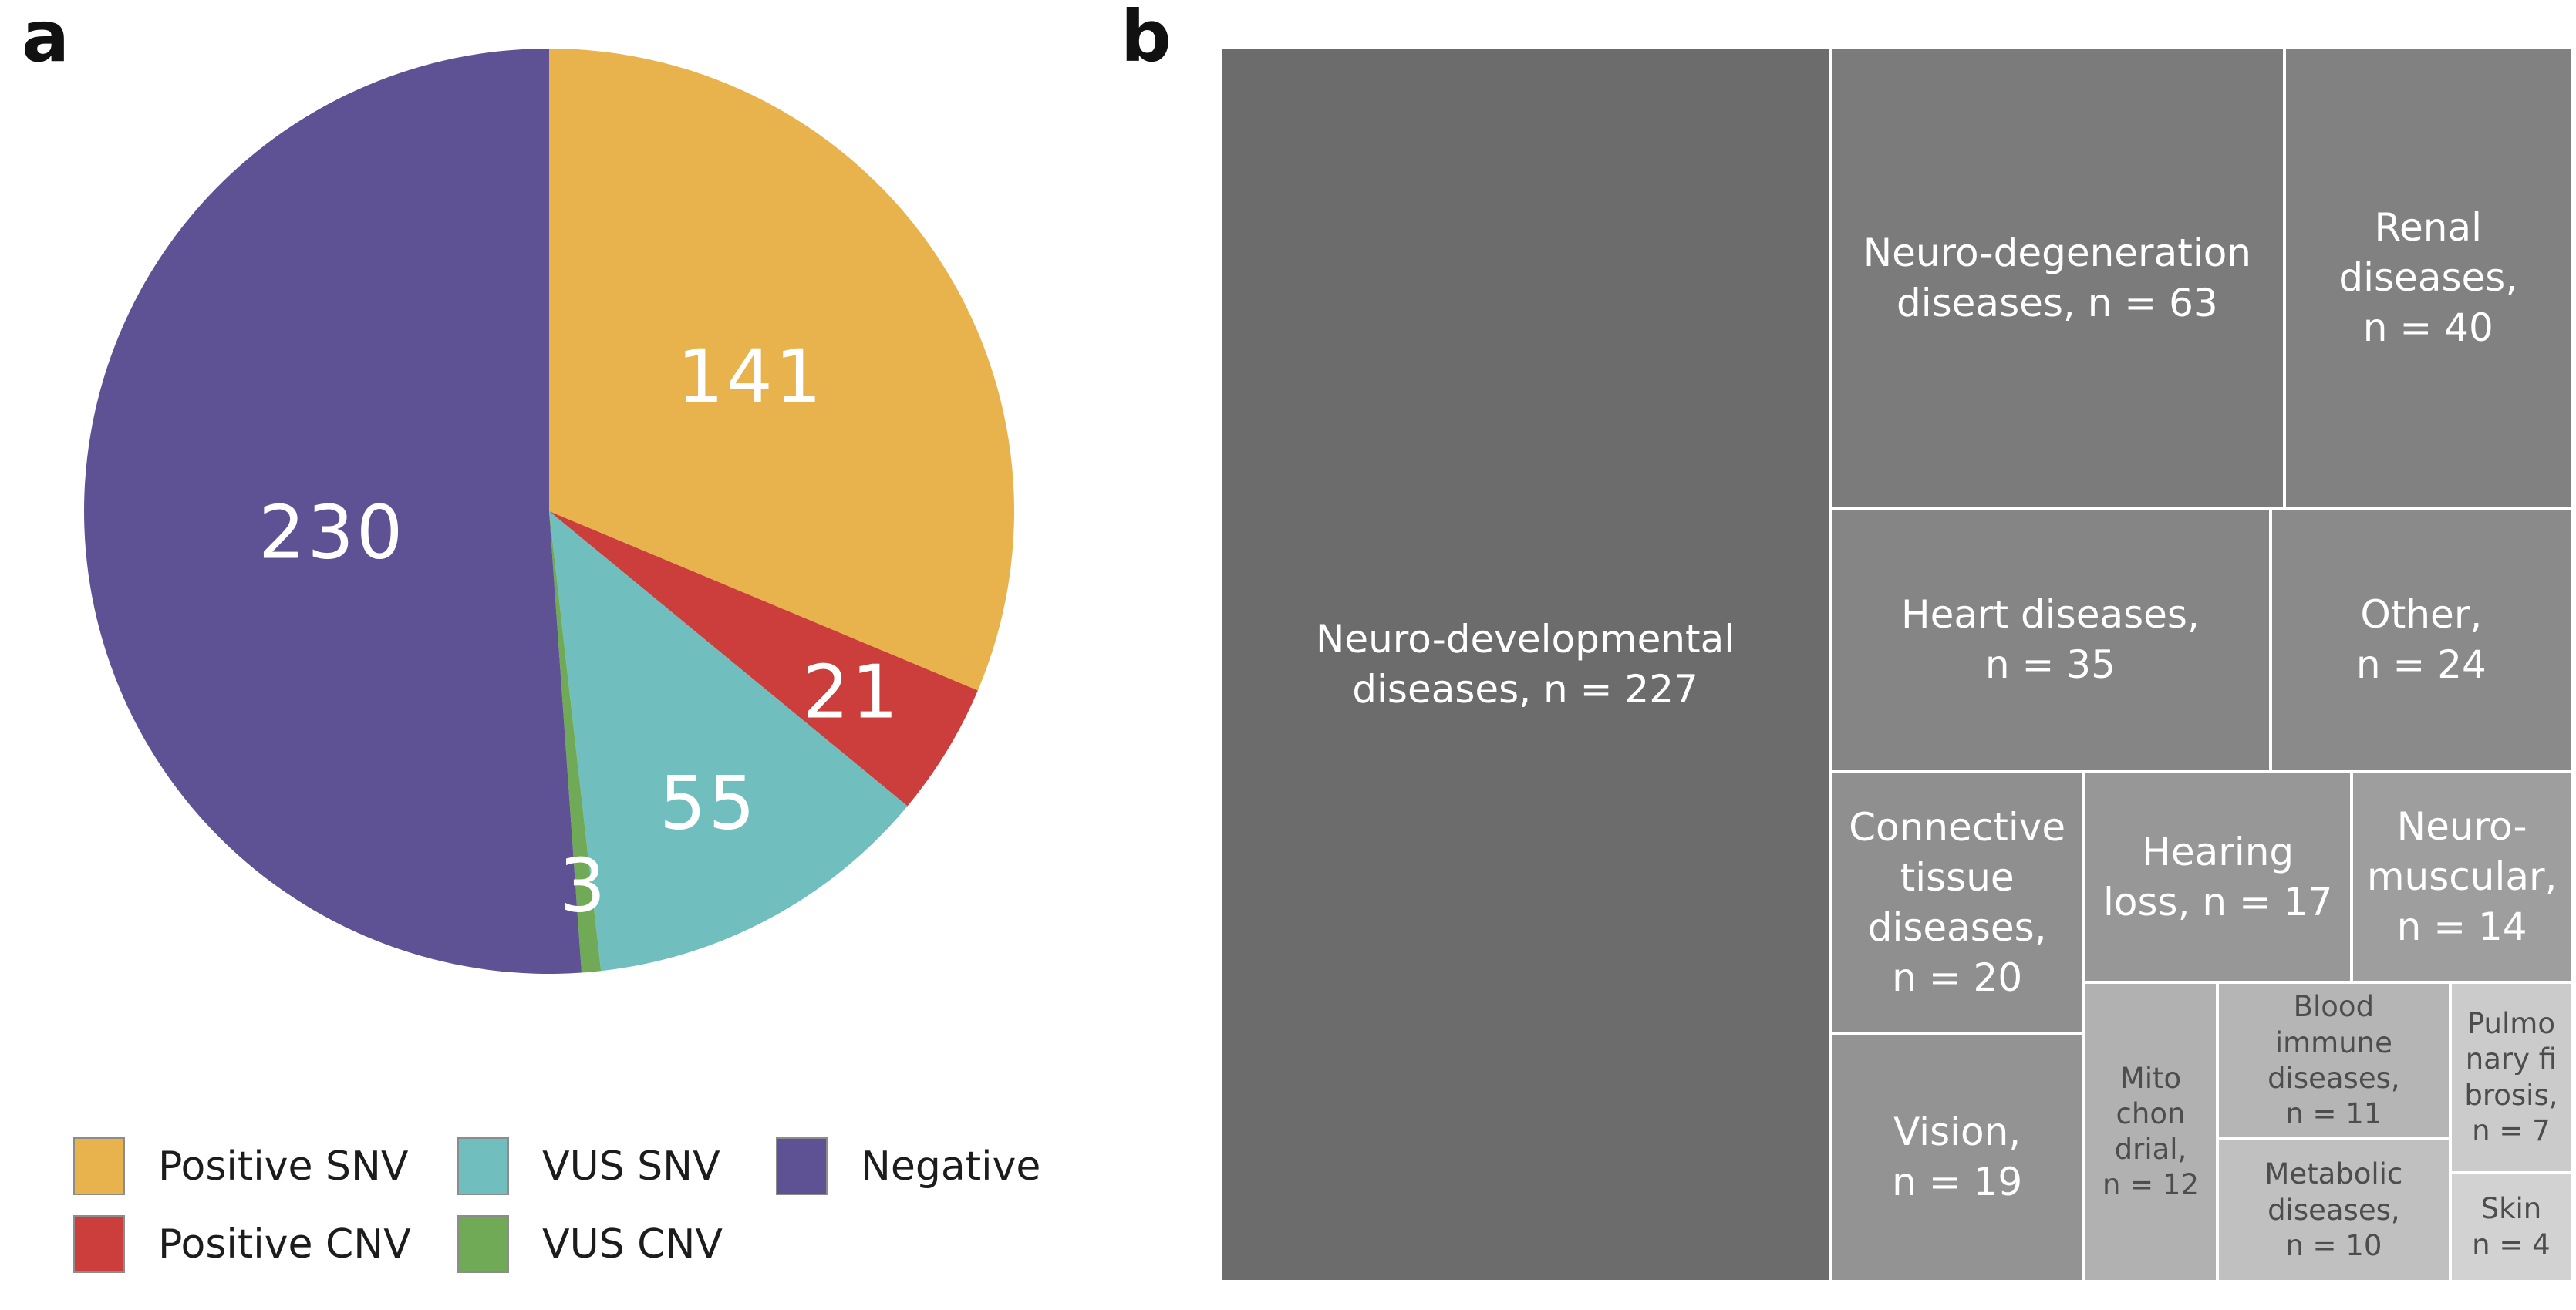 Image resolution: width=2576 pixels, height=1310 pixels. I want to click on treemap-block-label: Neuro-developmental diseases, n = 227, so click(1525, 664).